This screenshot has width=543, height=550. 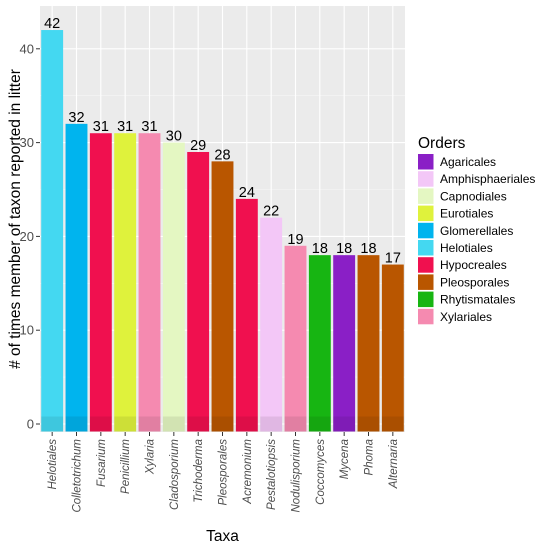 I want to click on legend-label: Agaricales, so click(x=468, y=162).